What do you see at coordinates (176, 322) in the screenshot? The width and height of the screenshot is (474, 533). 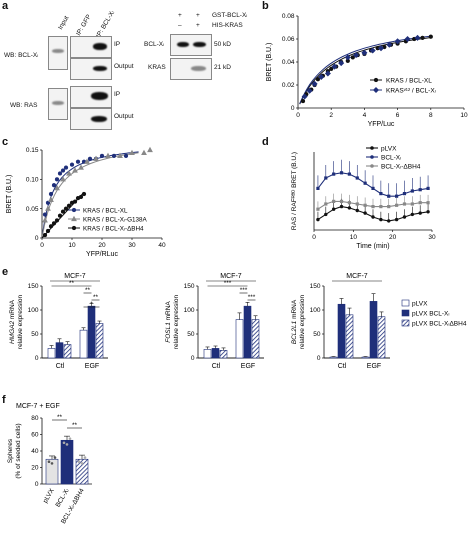 I see `e1-y-label-2: relative expression` at bounding box center [176, 322].